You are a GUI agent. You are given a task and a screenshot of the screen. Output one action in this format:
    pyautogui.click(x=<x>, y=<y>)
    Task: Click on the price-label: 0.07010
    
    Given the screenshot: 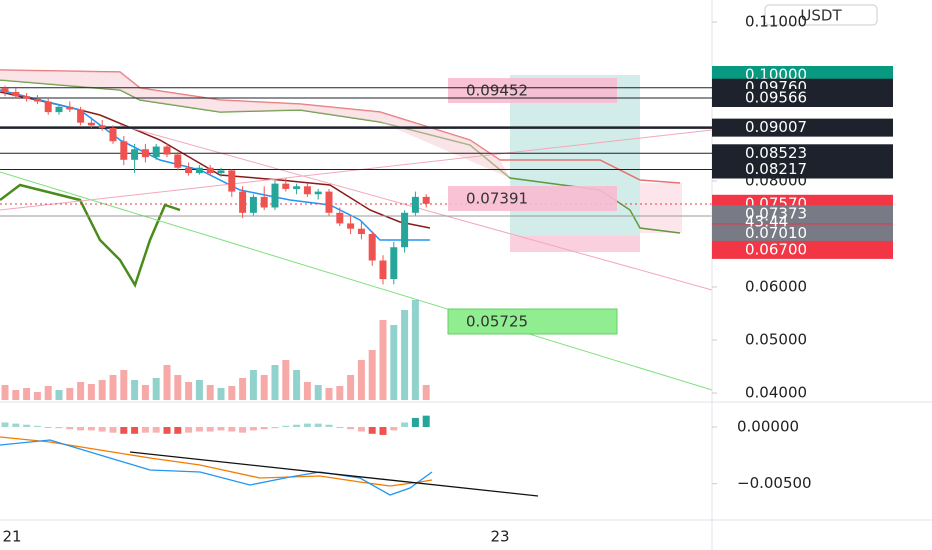 What is the action you would take?
    pyautogui.click(x=776, y=233)
    